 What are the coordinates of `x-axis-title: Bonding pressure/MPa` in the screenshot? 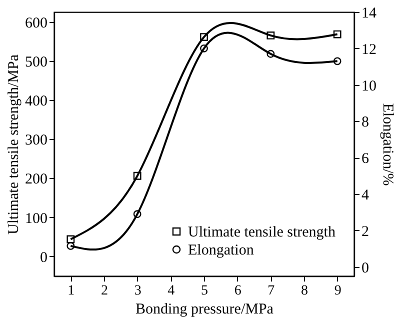 It's located at (205, 310).